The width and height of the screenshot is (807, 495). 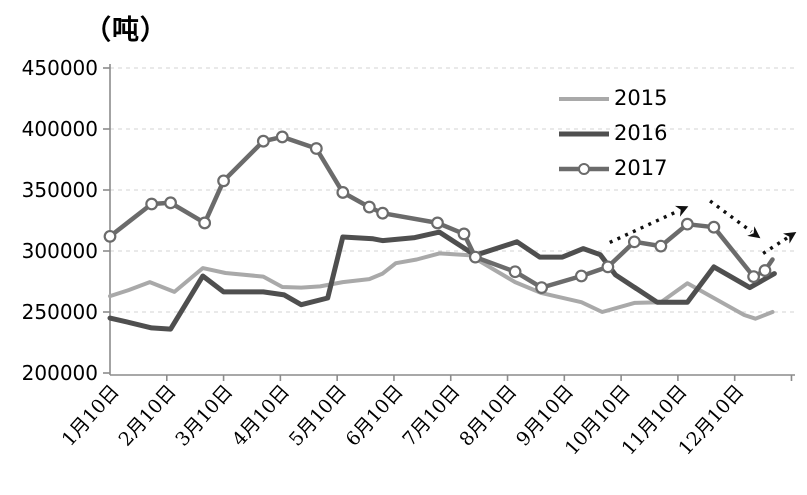 I want to click on svg-text: 1月10日, so click(x=91, y=416).